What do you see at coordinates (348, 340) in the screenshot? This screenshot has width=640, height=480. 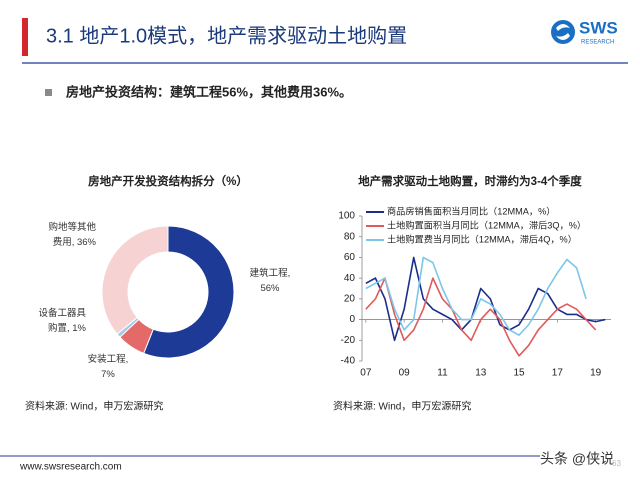 I see `y-tick-label: -20` at bounding box center [348, 340].